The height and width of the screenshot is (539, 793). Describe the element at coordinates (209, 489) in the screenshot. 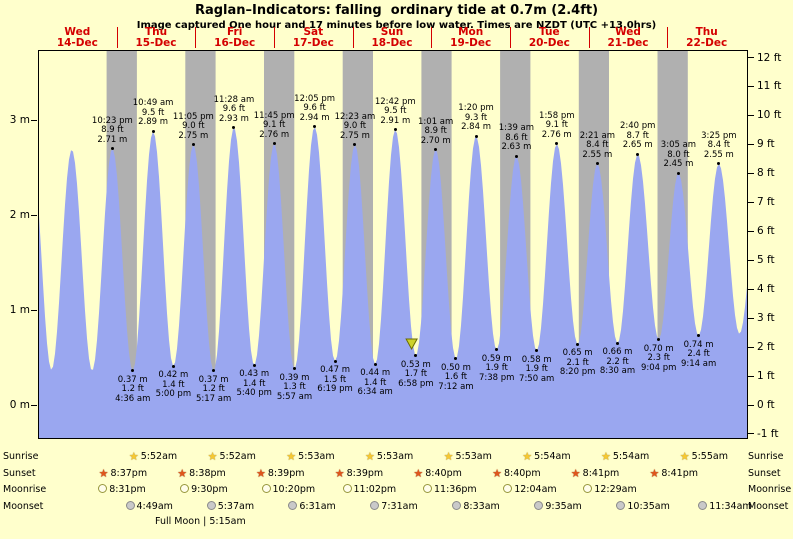

I see `moonrise-time: 9:30pm` at that location.